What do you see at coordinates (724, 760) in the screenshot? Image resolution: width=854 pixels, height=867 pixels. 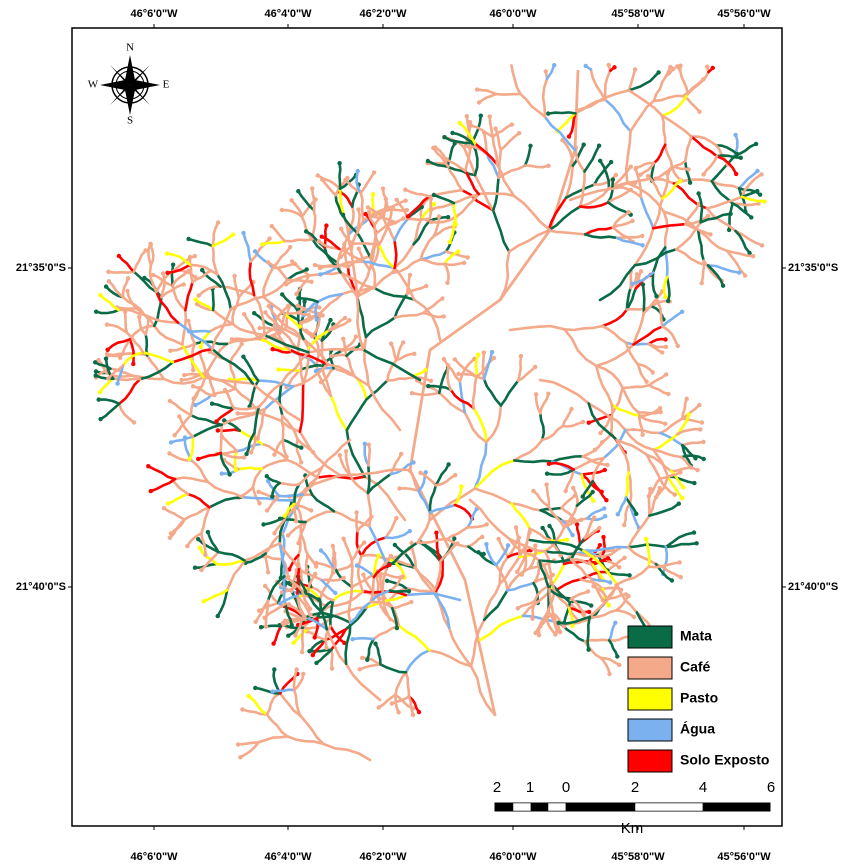 I see `legend-label: Solo Exposto` at bounding box center [724, 760].